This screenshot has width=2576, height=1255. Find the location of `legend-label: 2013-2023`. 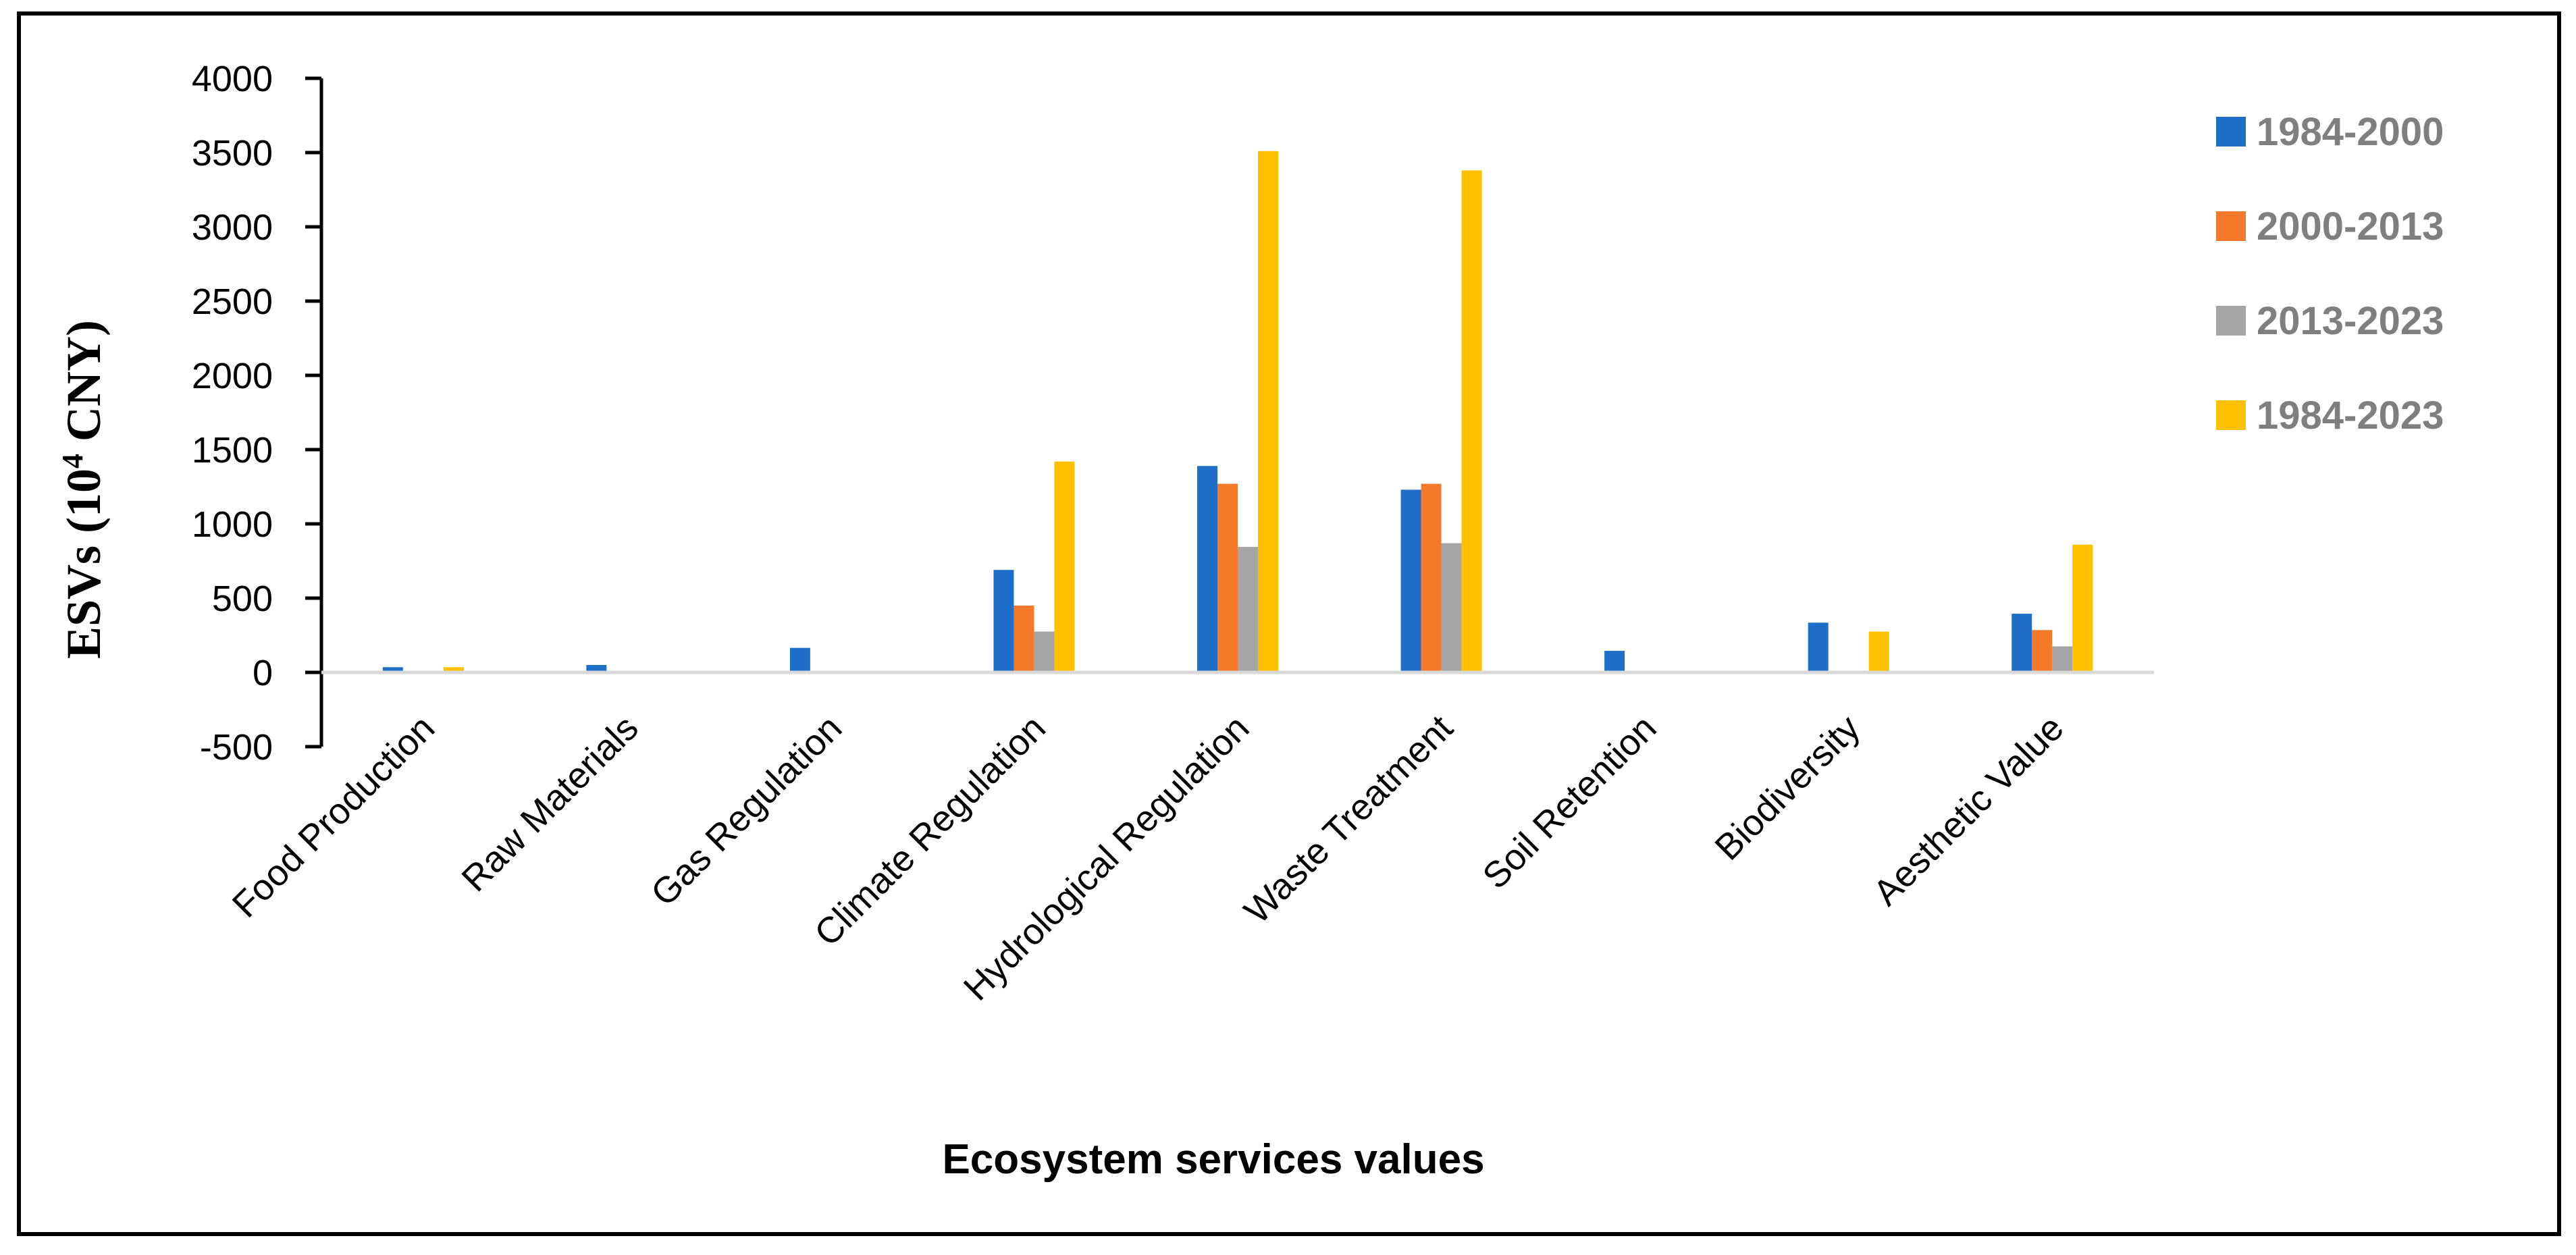

legend-label: 2013-2023 is located at coordinates (2350, 321).